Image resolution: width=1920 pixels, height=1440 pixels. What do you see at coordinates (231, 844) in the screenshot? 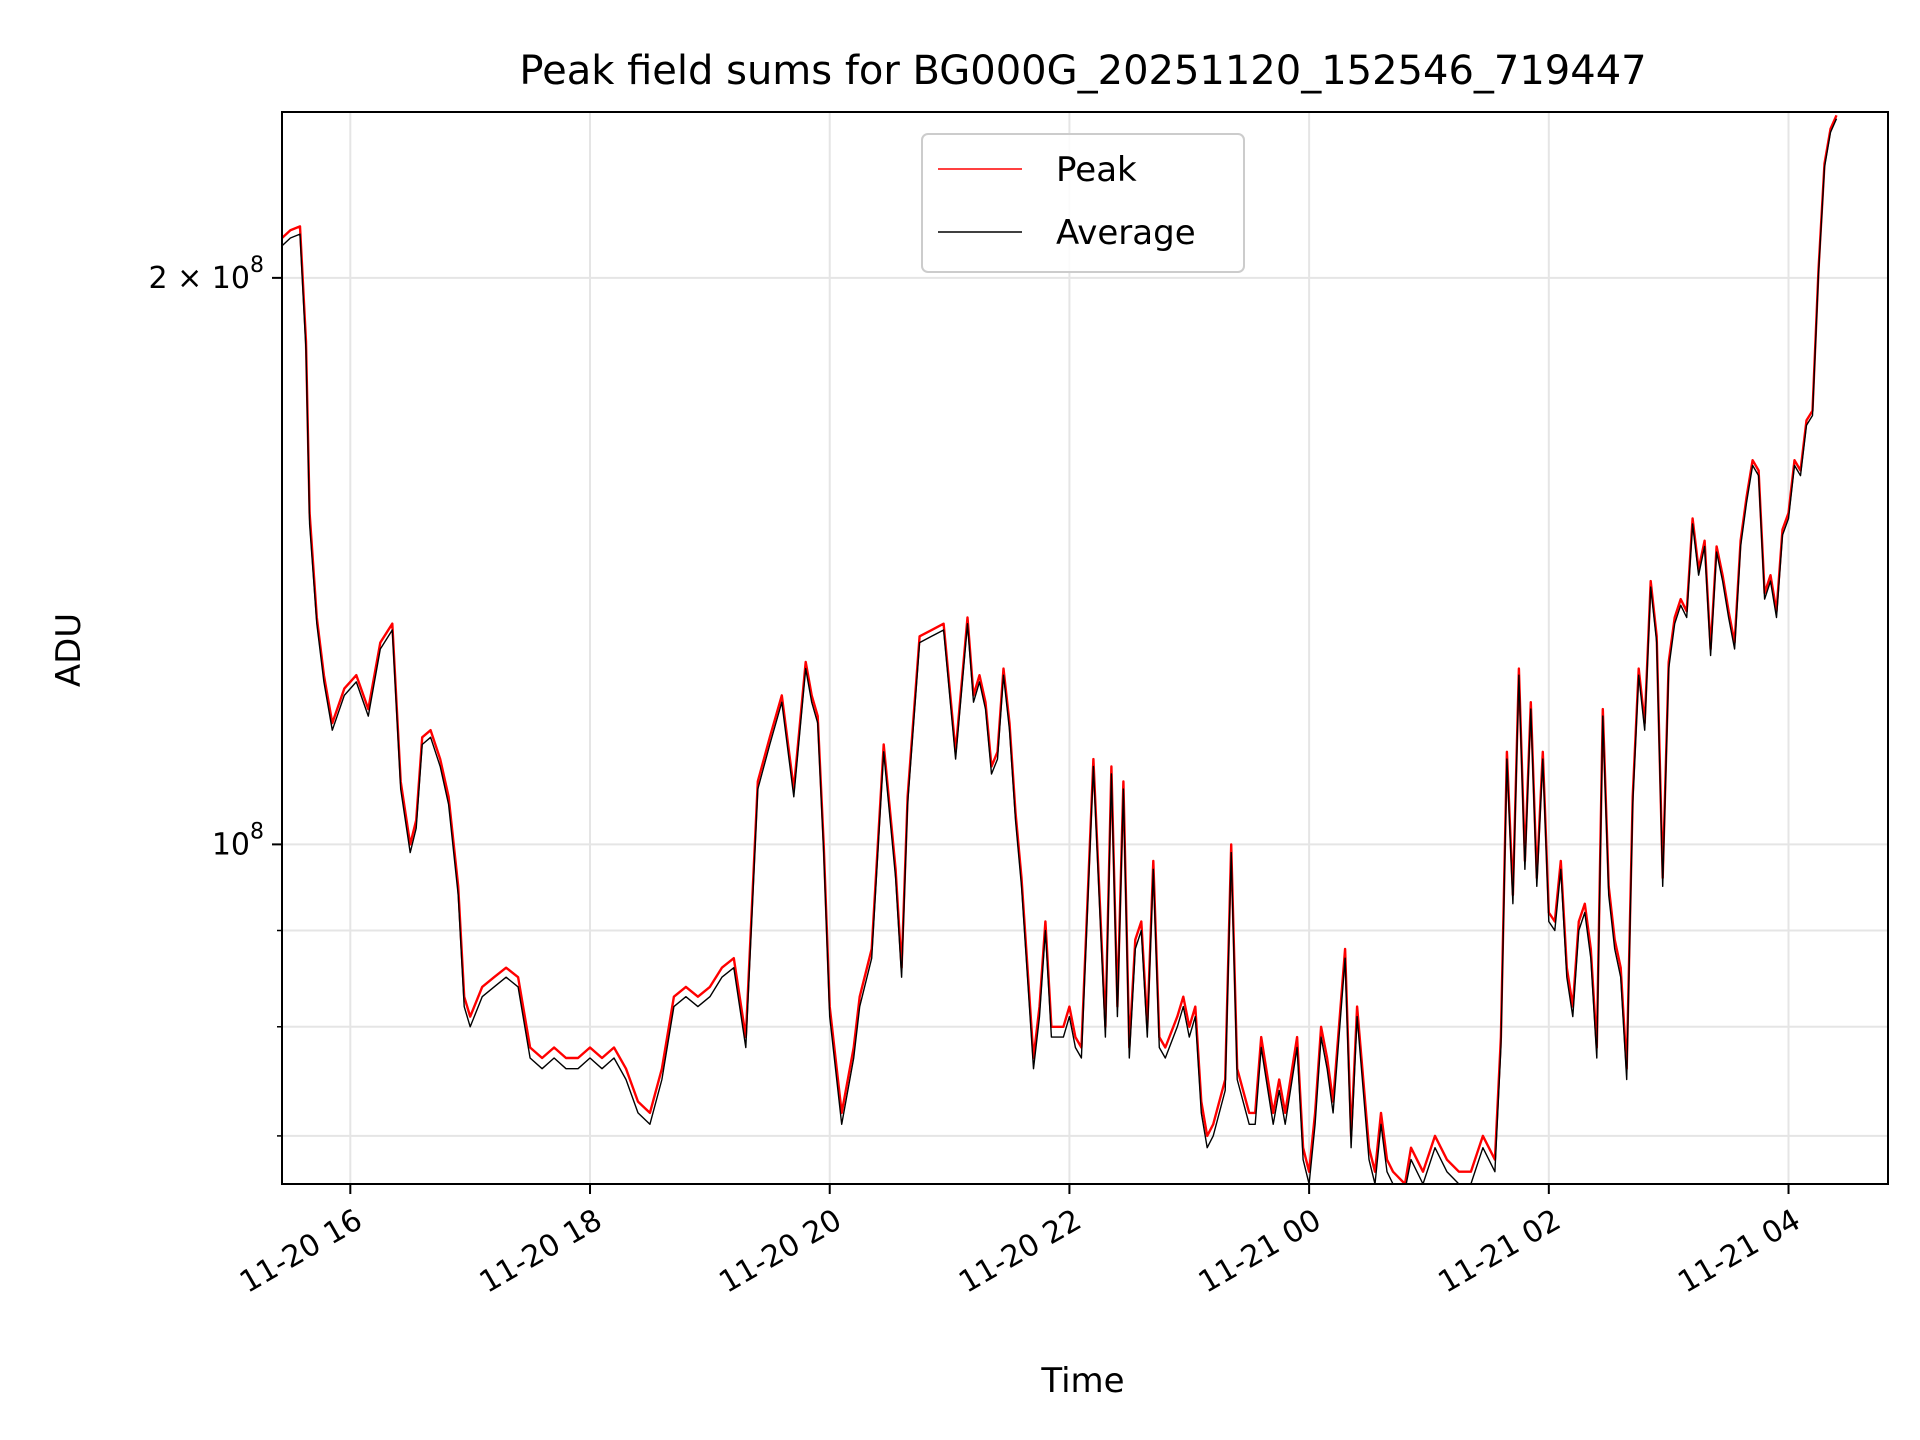
I see `y-tick-label-base: 10` at bounding box center [231, 844].